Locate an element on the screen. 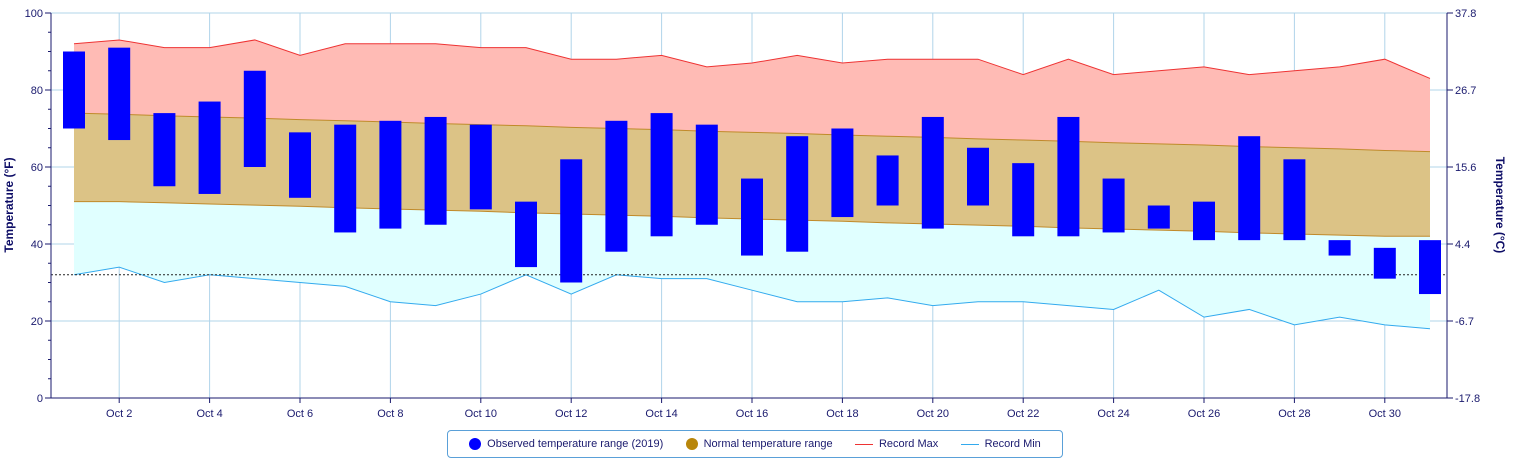 The image size is (1513, 464). x-tick-label: Oct 28 is located at coordinates (1294, 414).